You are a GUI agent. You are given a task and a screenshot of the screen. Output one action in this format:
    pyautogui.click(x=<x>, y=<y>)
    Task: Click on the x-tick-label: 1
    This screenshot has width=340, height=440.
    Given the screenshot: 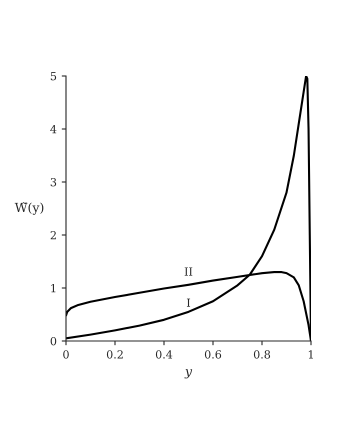 What is the action you would take?
    pyautogui.click(x=310, y=354)
    